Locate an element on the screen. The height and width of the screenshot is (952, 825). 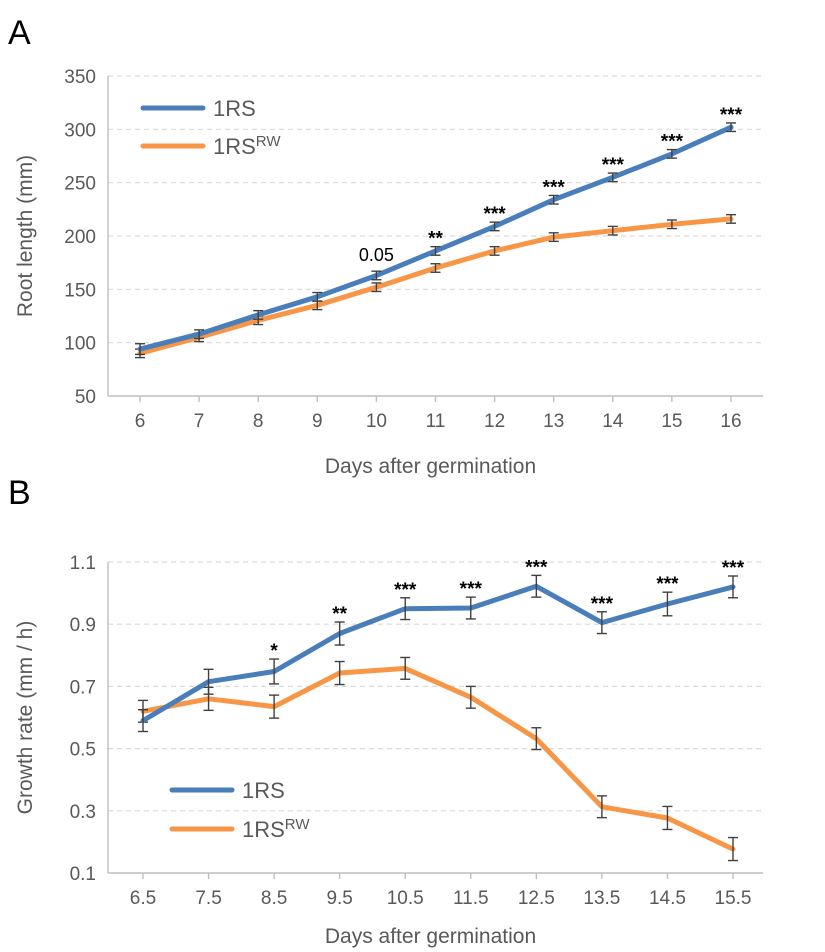
p2-xtick-label: 8.5 is located at coordinates (274, 898).